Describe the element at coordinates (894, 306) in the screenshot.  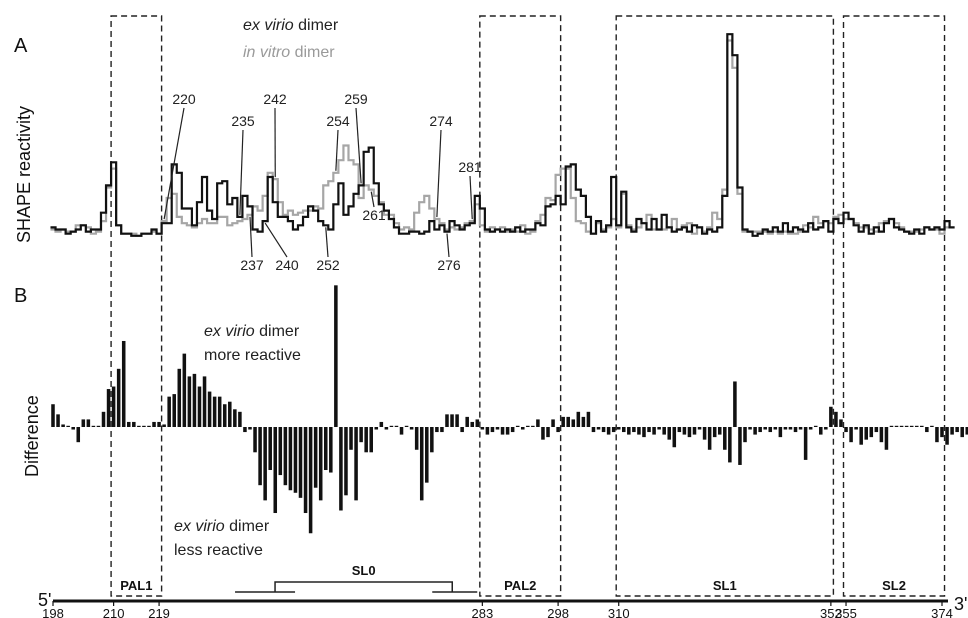
I see `region-box-sl2` at that location.